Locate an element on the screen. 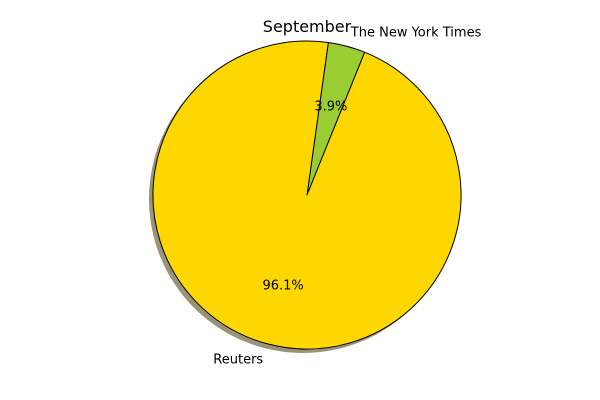 This screenshot has height=400, width=600. slice-percent-the-new-york-times: 3.9% is located at coordinates (330, 107).